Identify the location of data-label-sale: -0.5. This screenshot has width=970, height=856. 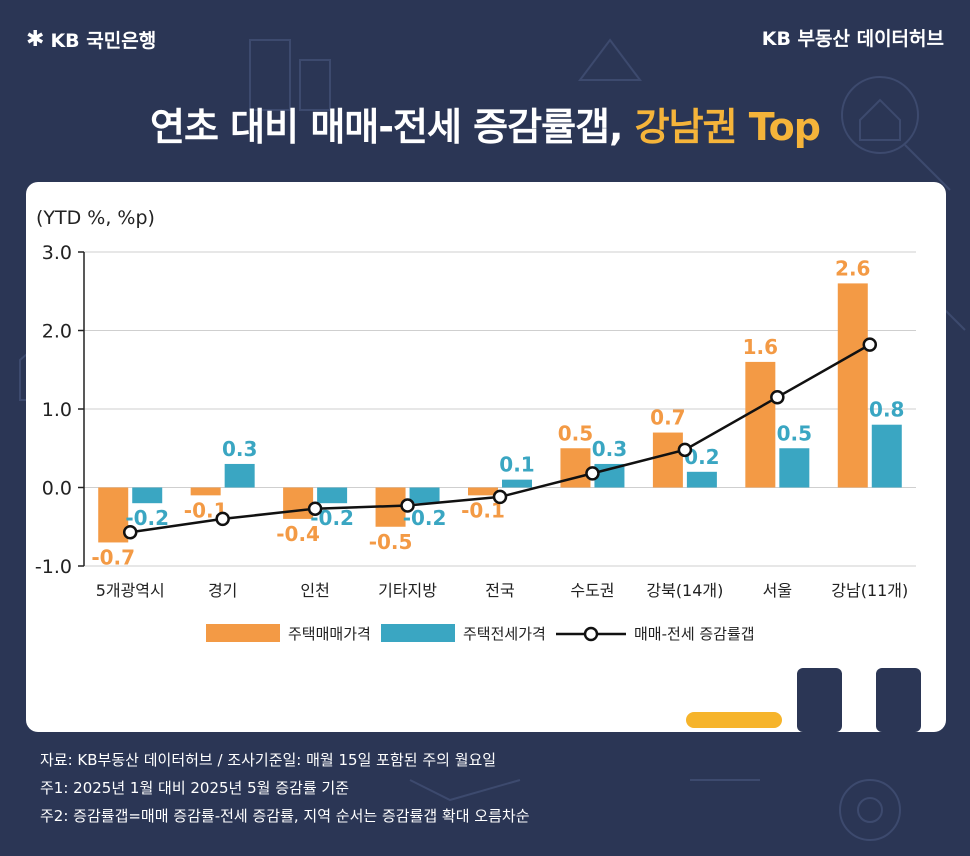
(391, 542).